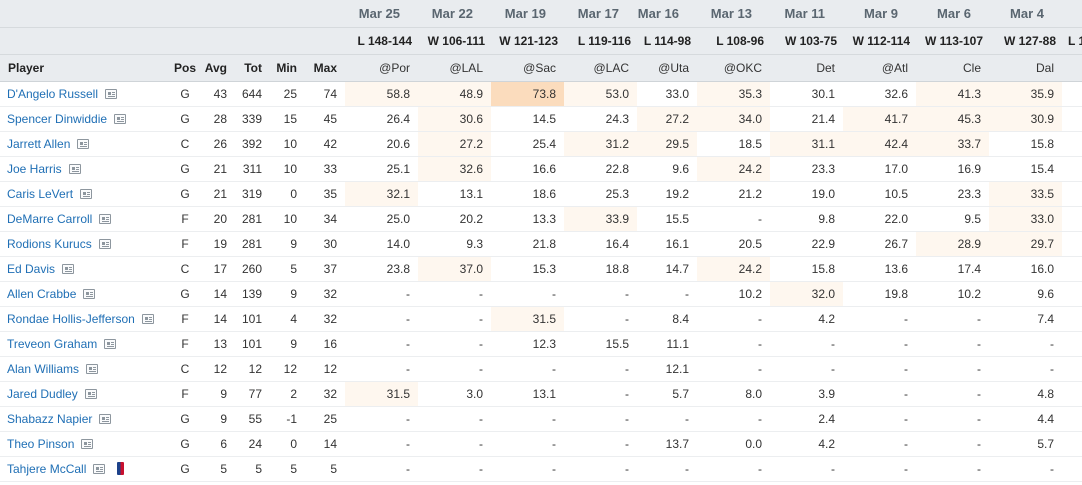 This screenshot has height=485, width=1082. I want to click on game-score-cell: 0.0, so click(753, 443).